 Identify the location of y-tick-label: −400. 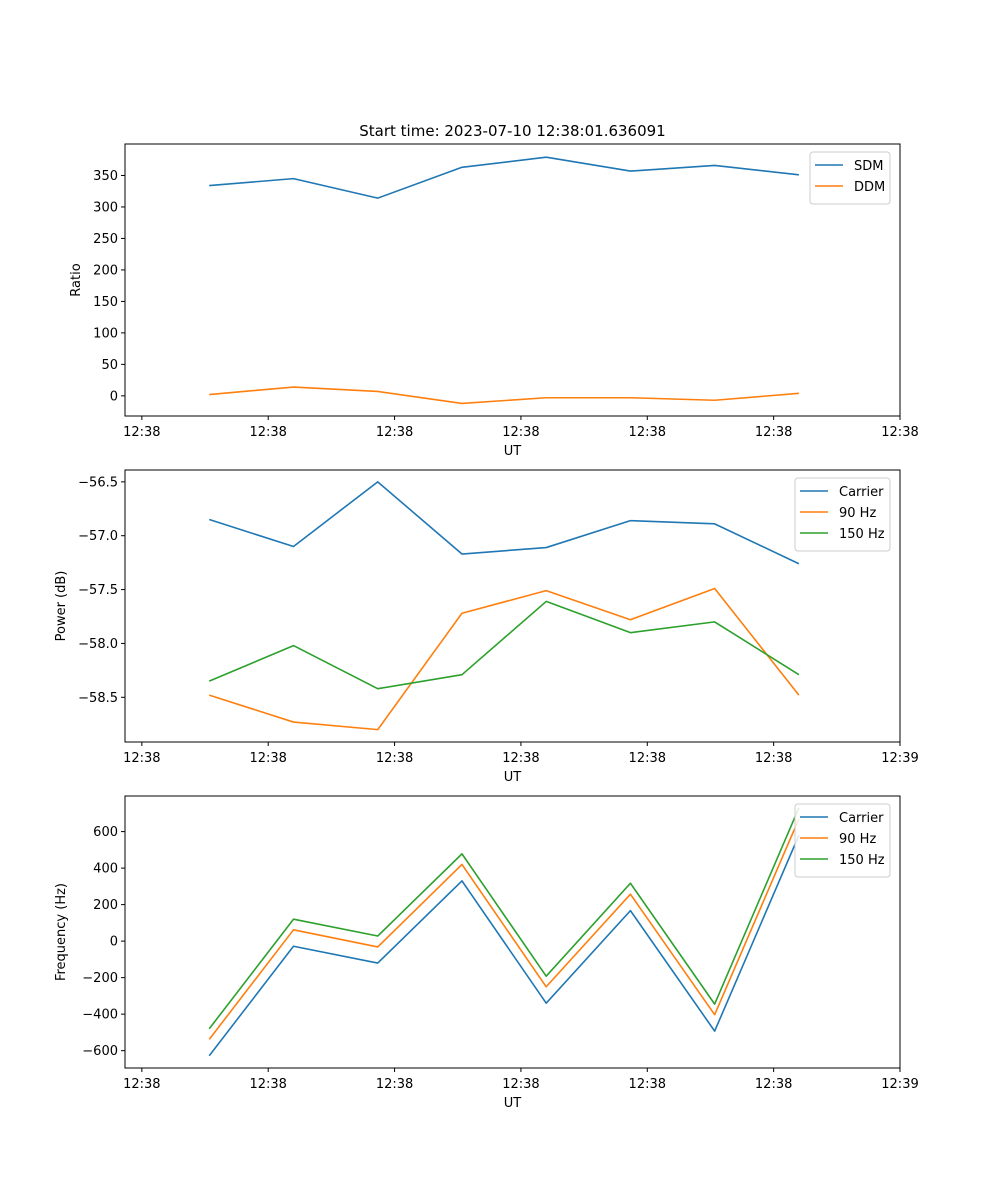
(100, 1015).